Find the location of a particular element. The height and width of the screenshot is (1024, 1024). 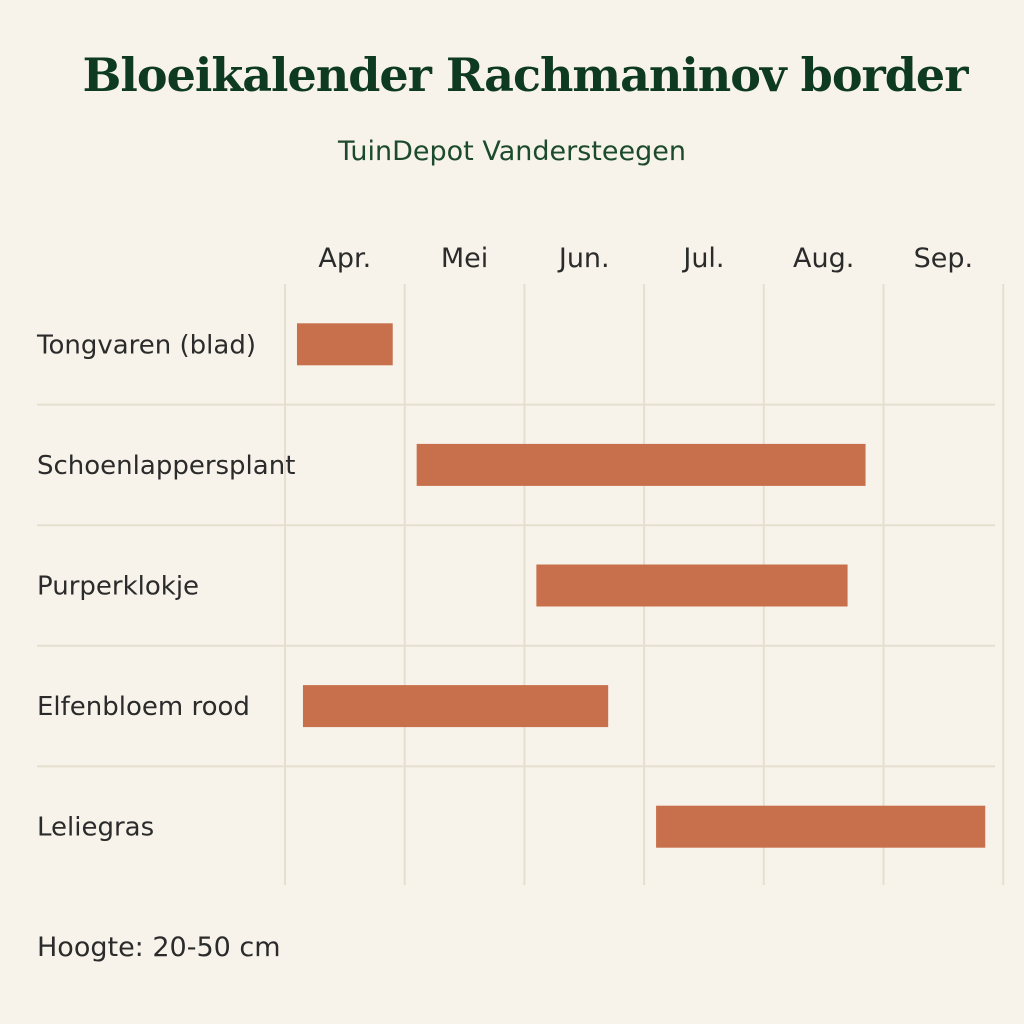

month-label: Mei is located at coordinates (464, 258).